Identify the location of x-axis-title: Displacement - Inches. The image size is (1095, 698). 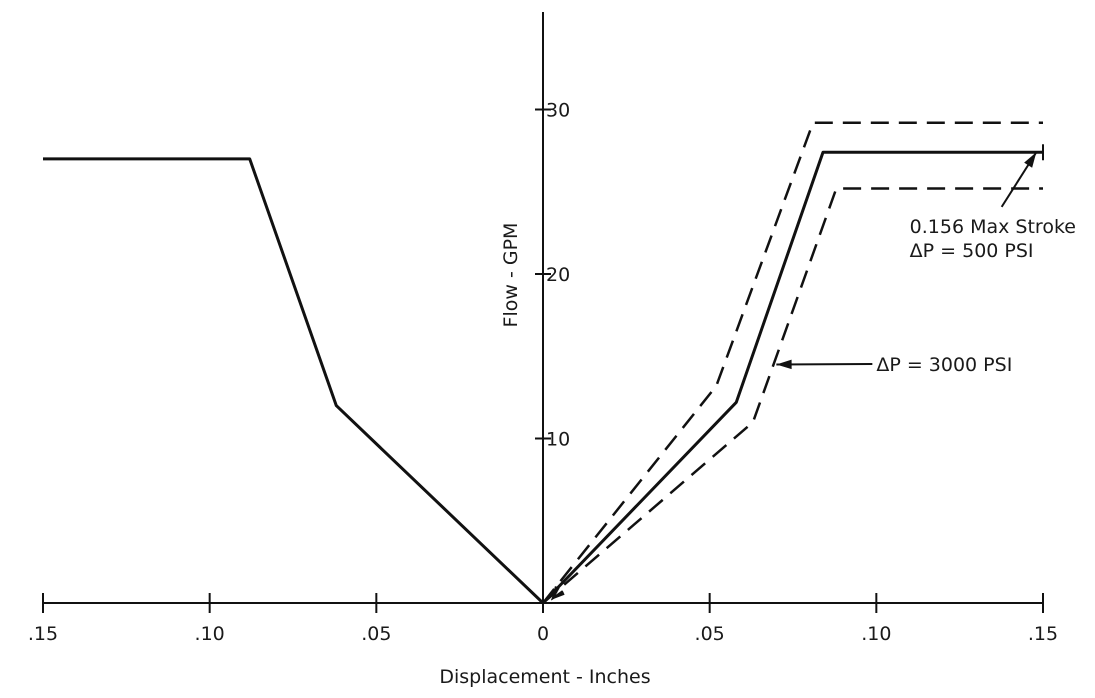
(544, 677).